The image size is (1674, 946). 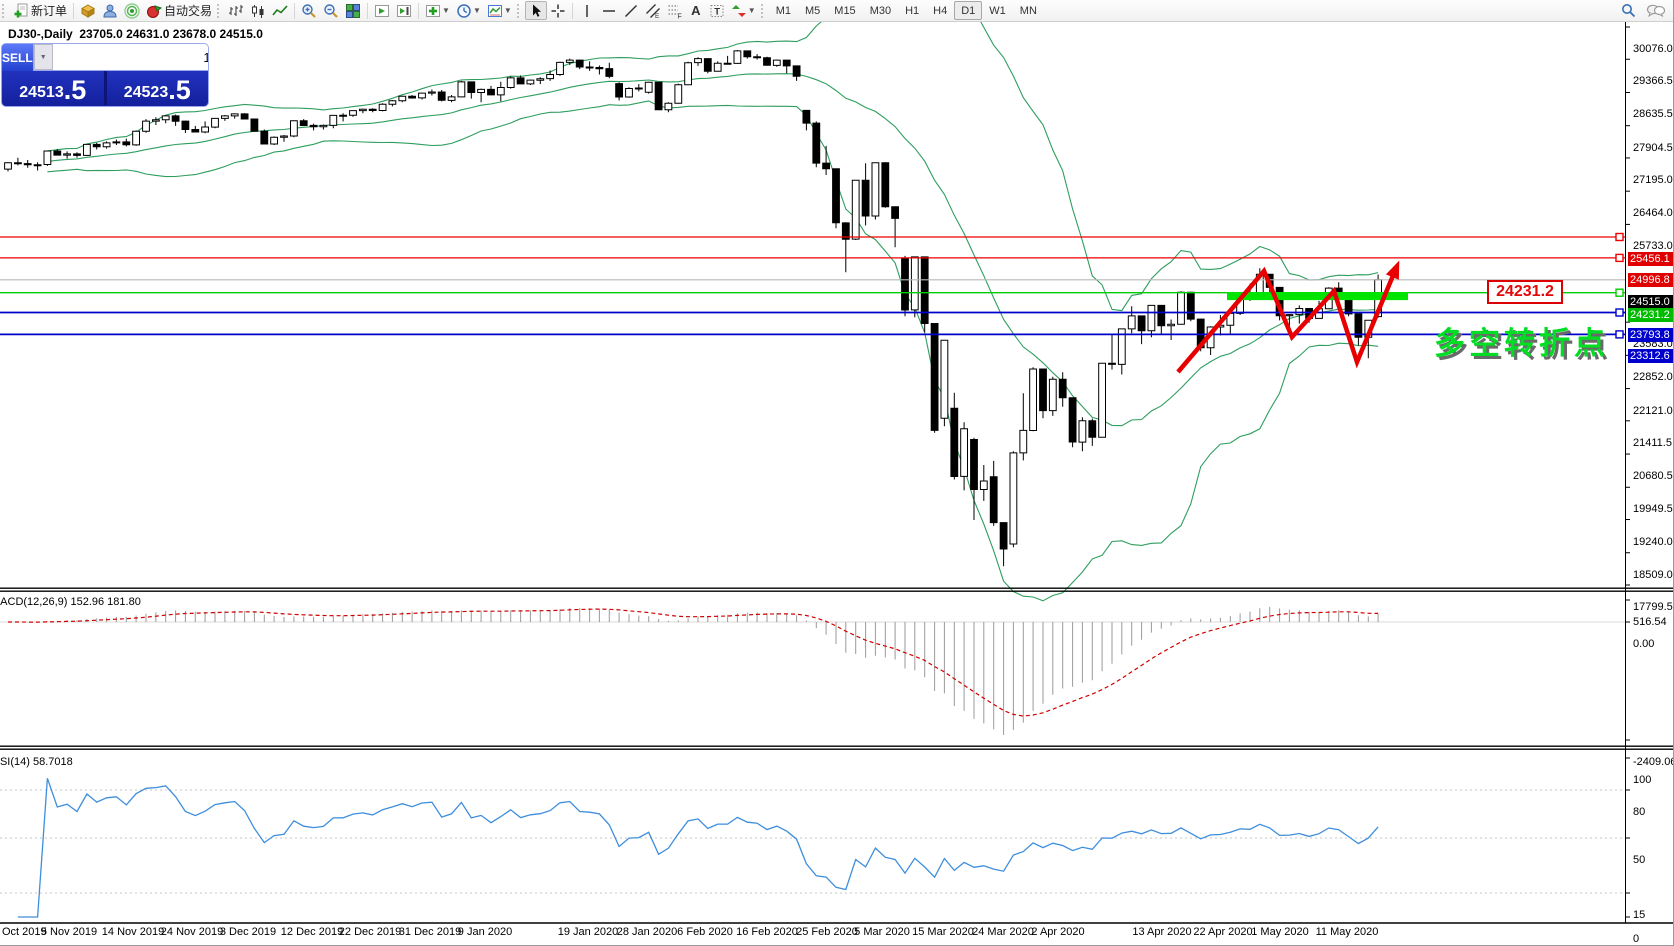 What do you see at coordinates (1653, 246) in the screenshot?
I see `price-axis-tick: 25733.0` at bounding box center [1653, 246].